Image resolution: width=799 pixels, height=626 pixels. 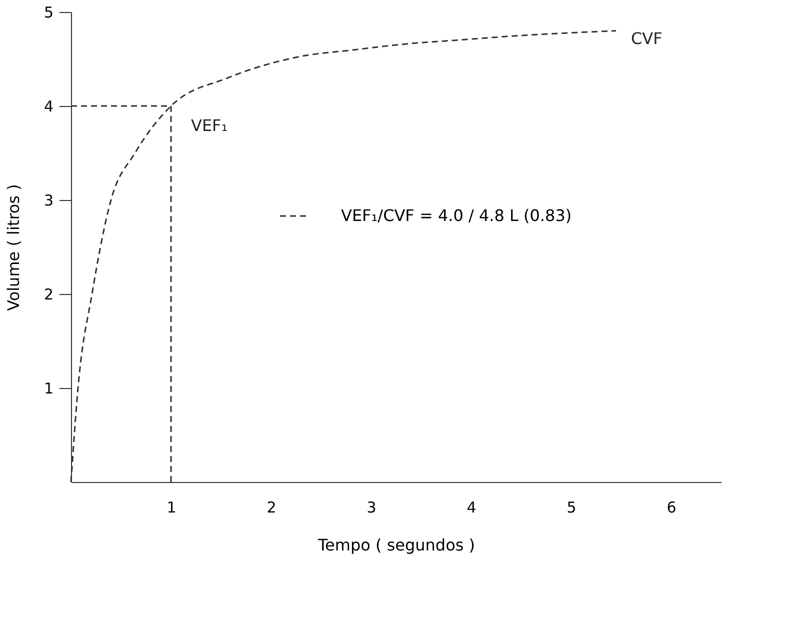 What do you see at coordinates (49, 13) in the screenshot?
I see `y-tick-label: 5` at bounding box center [49, 13].